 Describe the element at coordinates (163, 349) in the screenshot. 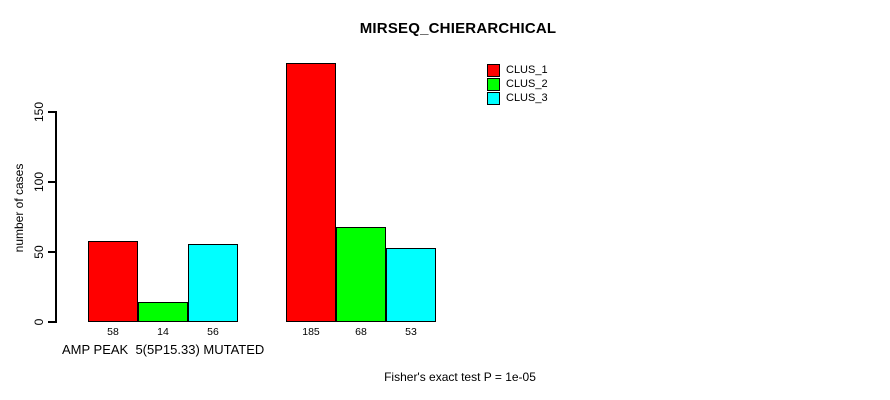

I see `x-axis-label: AMP PEAK 5(5P15.33) MUTATED` at that location.